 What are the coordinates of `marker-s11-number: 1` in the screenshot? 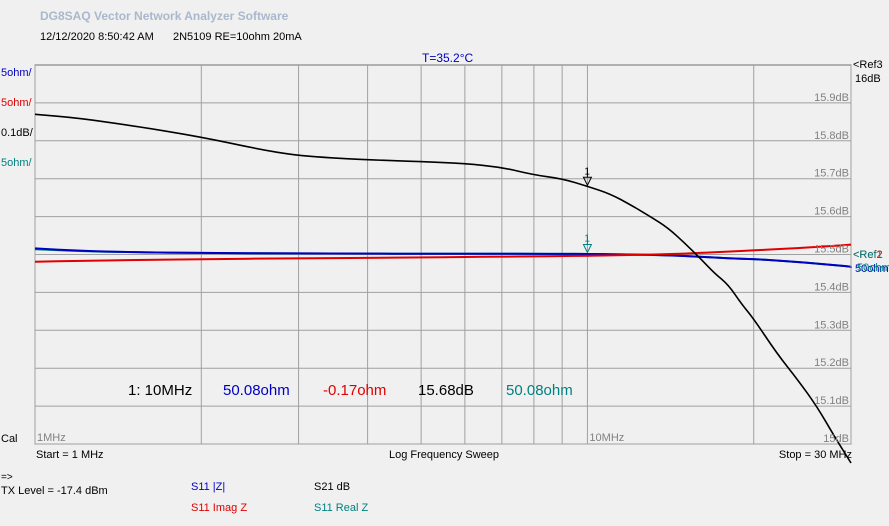 It's located at (587, 239).